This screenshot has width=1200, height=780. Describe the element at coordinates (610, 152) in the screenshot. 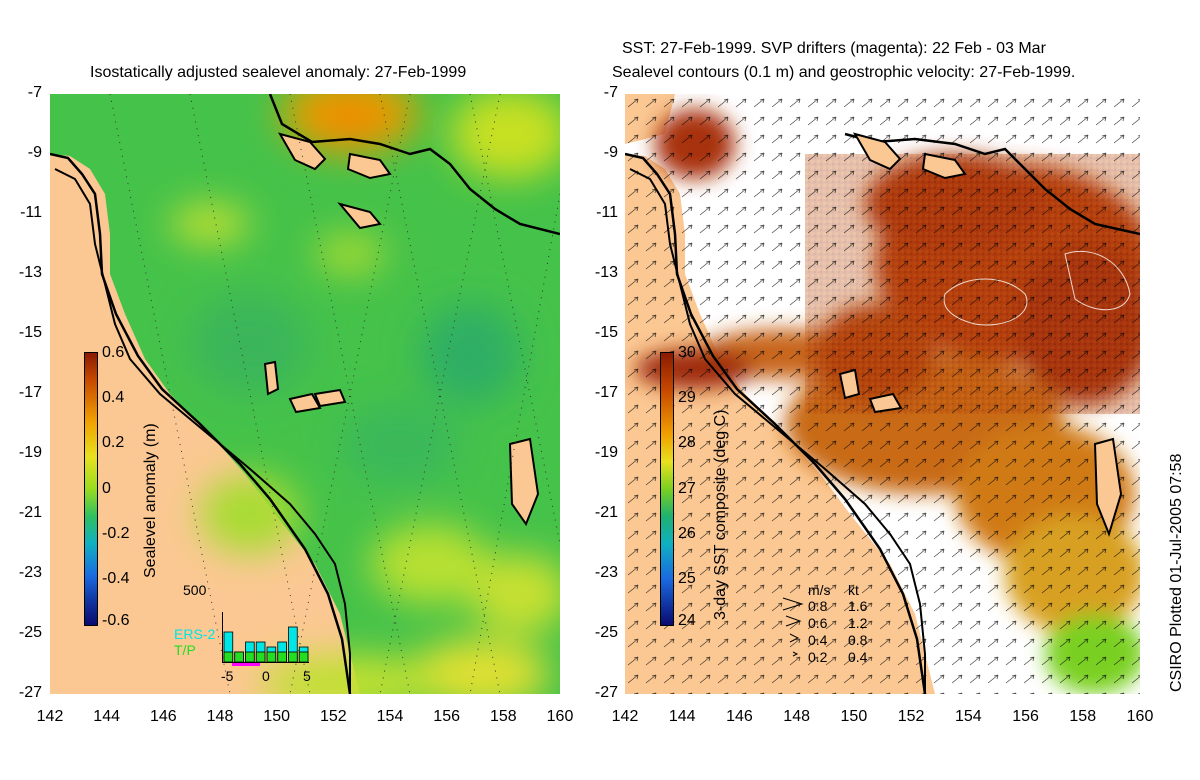

I see `right-lat-tick-label: -9` at that location.